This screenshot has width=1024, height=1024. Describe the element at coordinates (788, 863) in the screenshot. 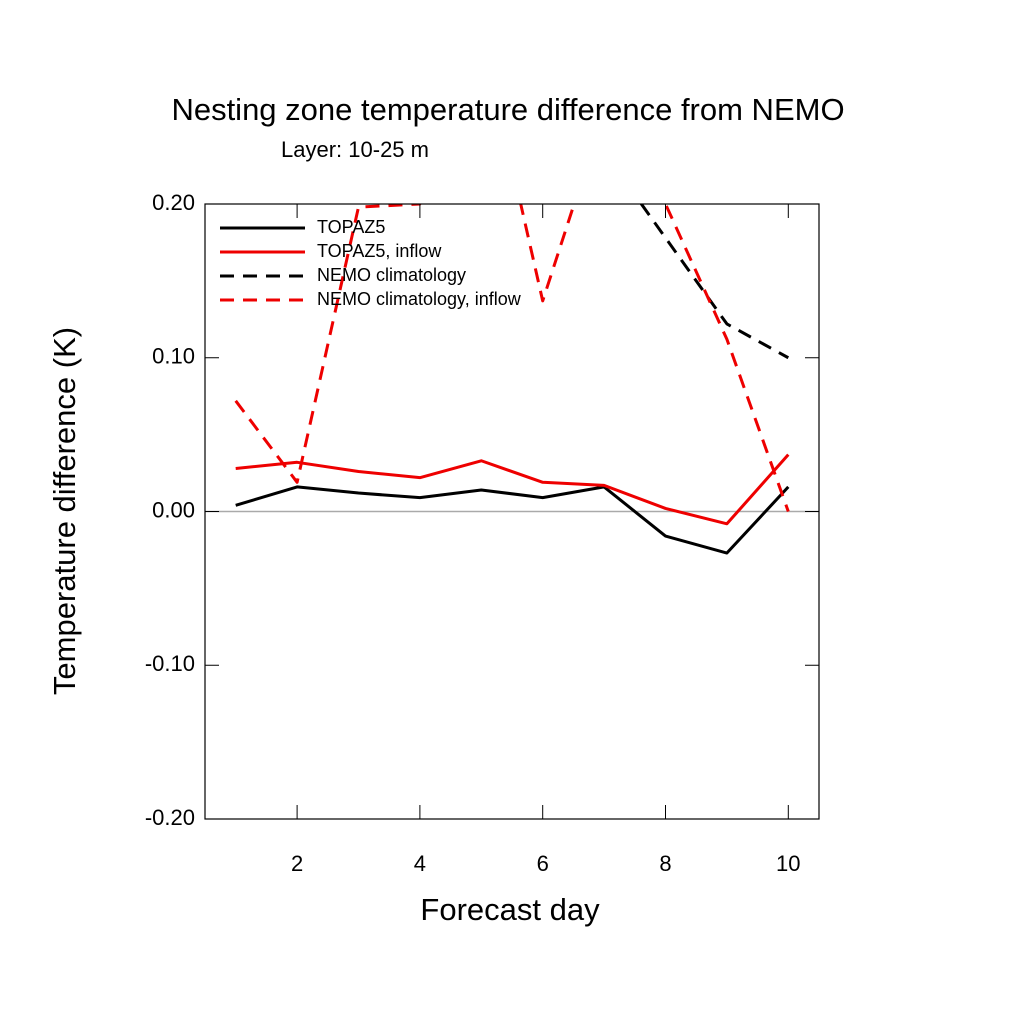

I see `x-tick-label: 10` at that location.